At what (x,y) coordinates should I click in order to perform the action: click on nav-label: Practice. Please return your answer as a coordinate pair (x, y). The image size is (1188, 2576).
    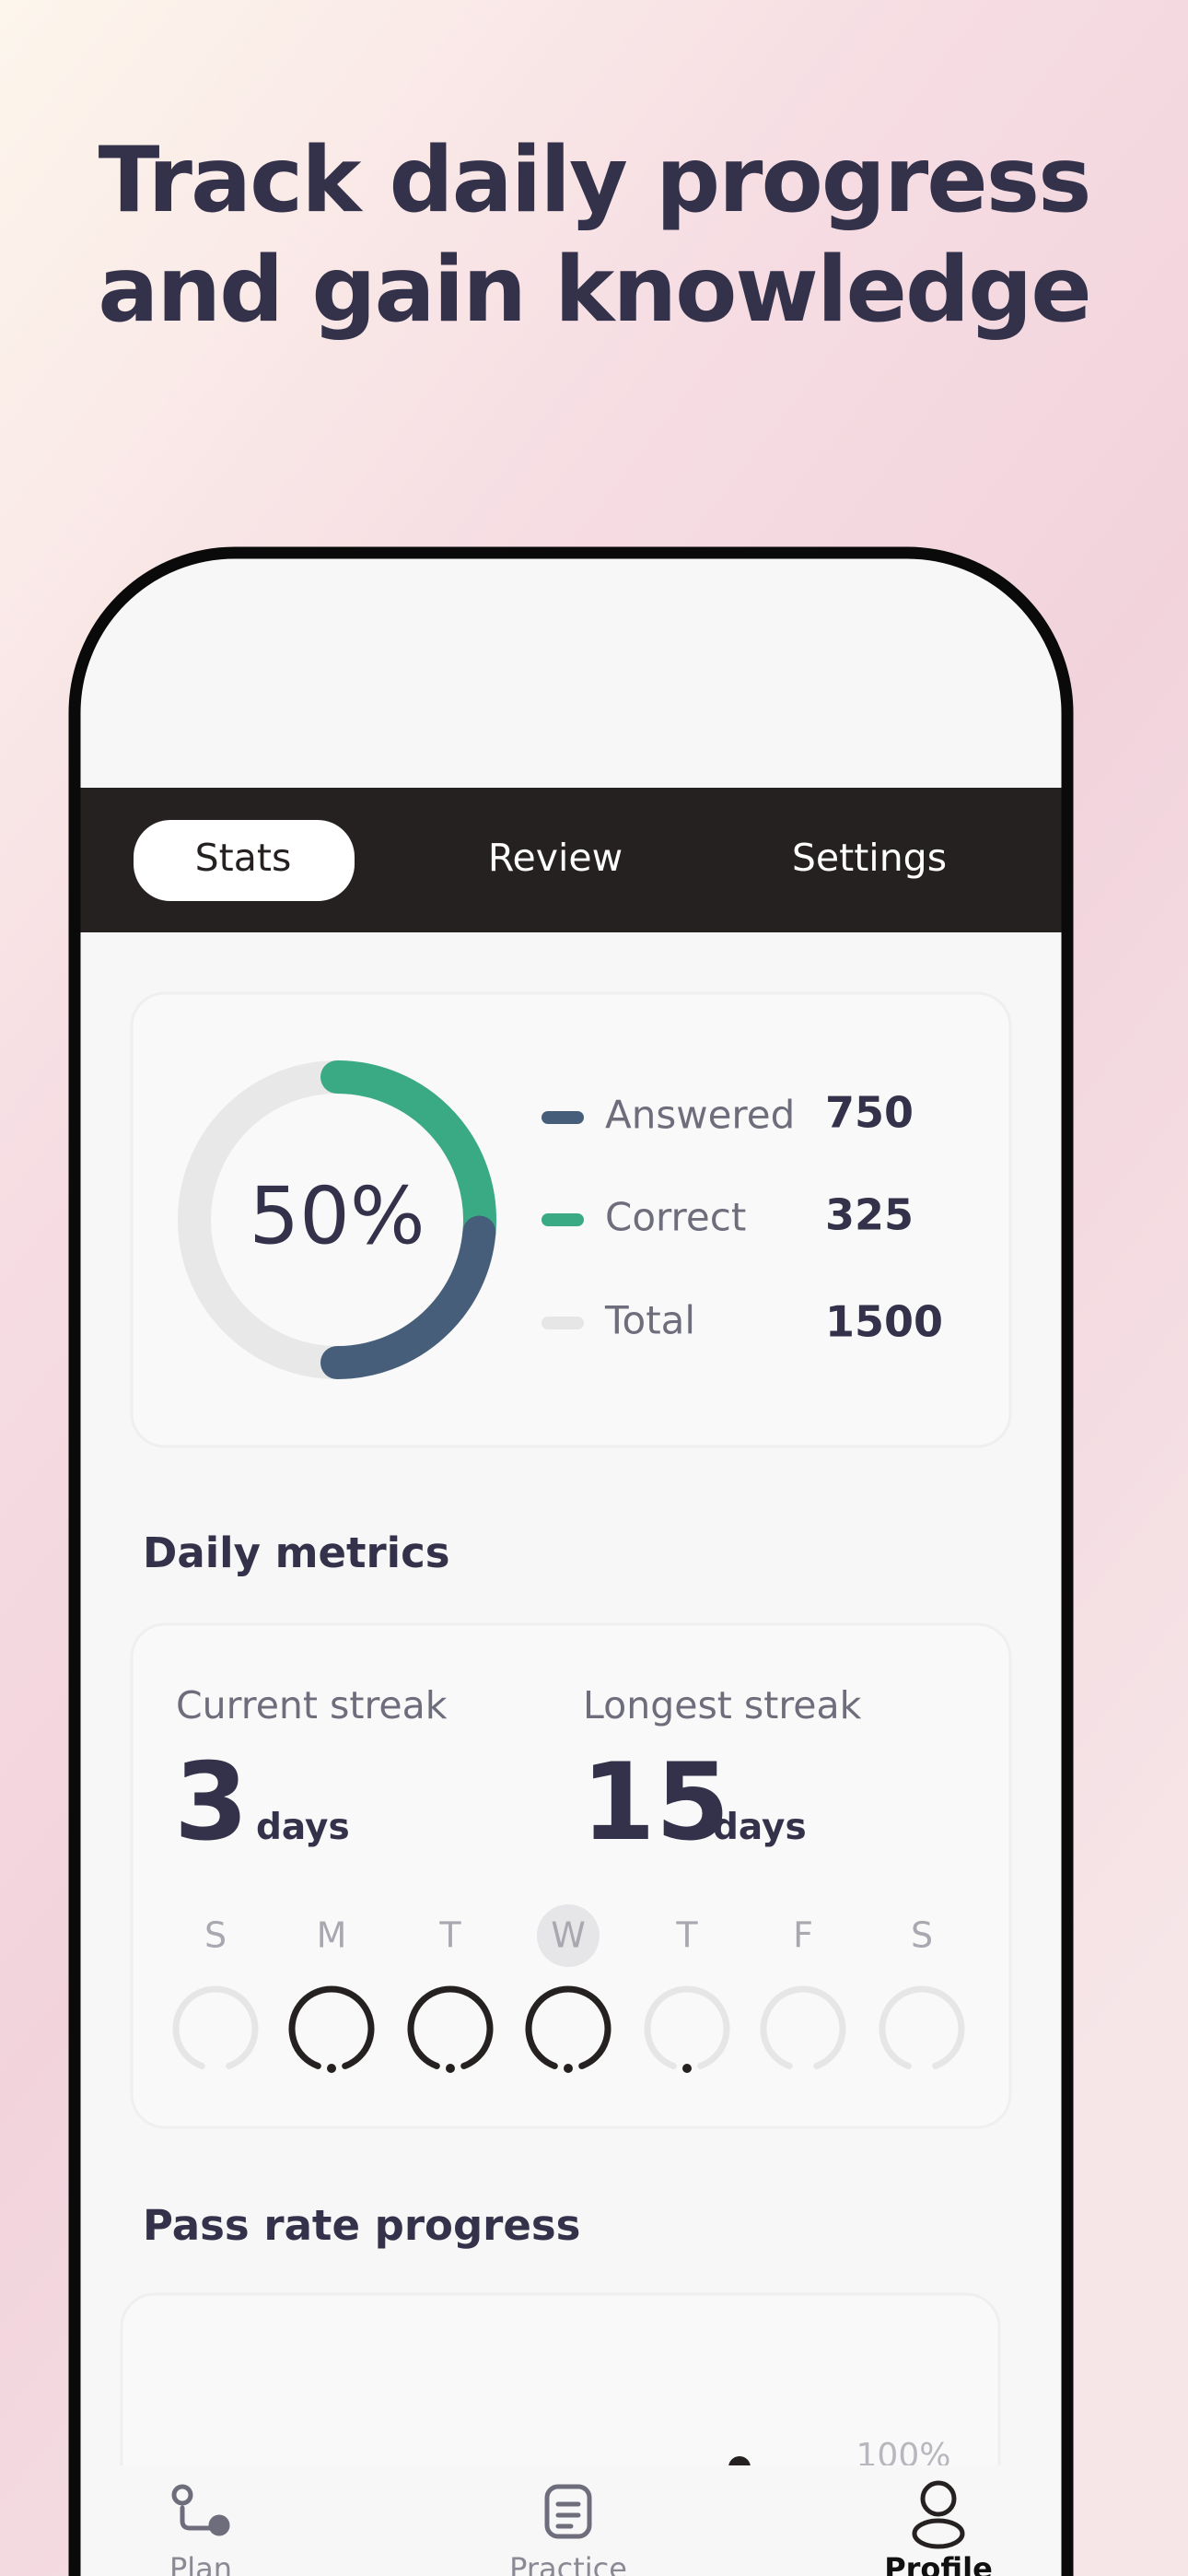
    Looking at the image, I should click on (568, 2564).